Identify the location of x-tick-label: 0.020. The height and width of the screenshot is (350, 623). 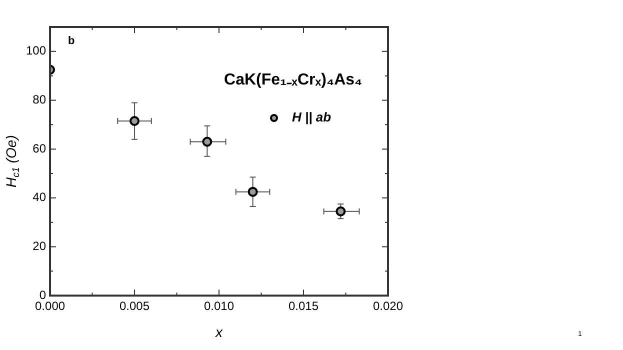
(388, 306).